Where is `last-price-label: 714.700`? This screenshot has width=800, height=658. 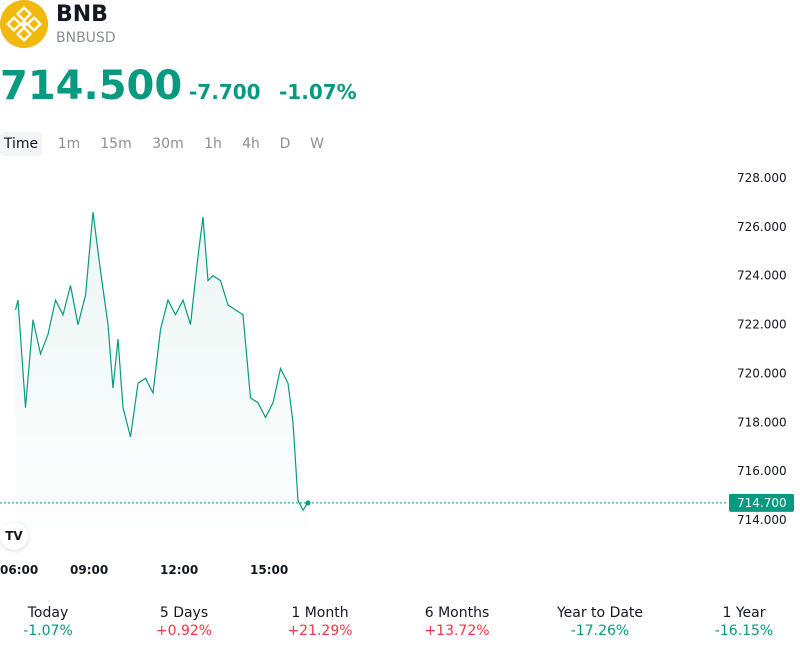 last-price-label: 714.700 is located at coordinates (762, 503).